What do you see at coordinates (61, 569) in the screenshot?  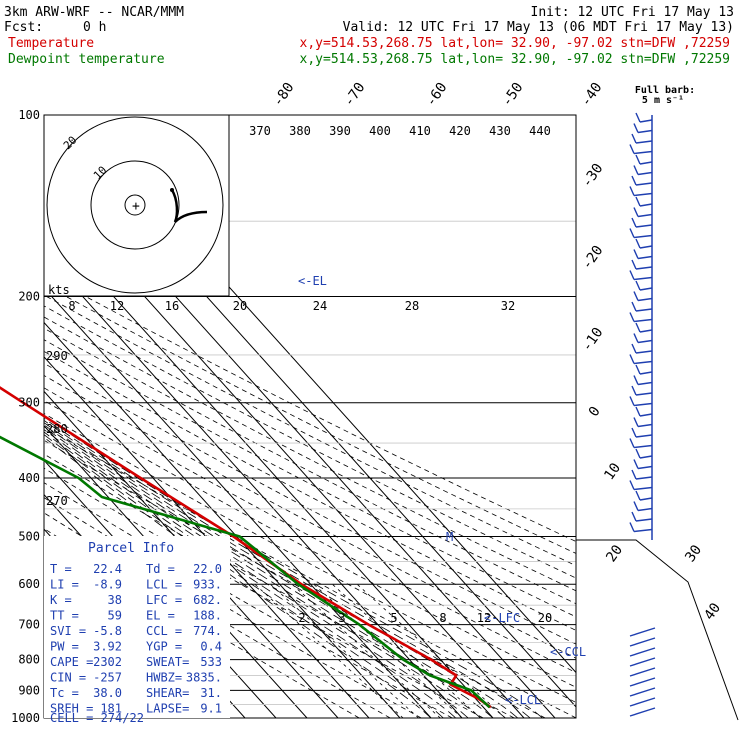 I see `parcel-value: T =` at bounding box center [61, 569].